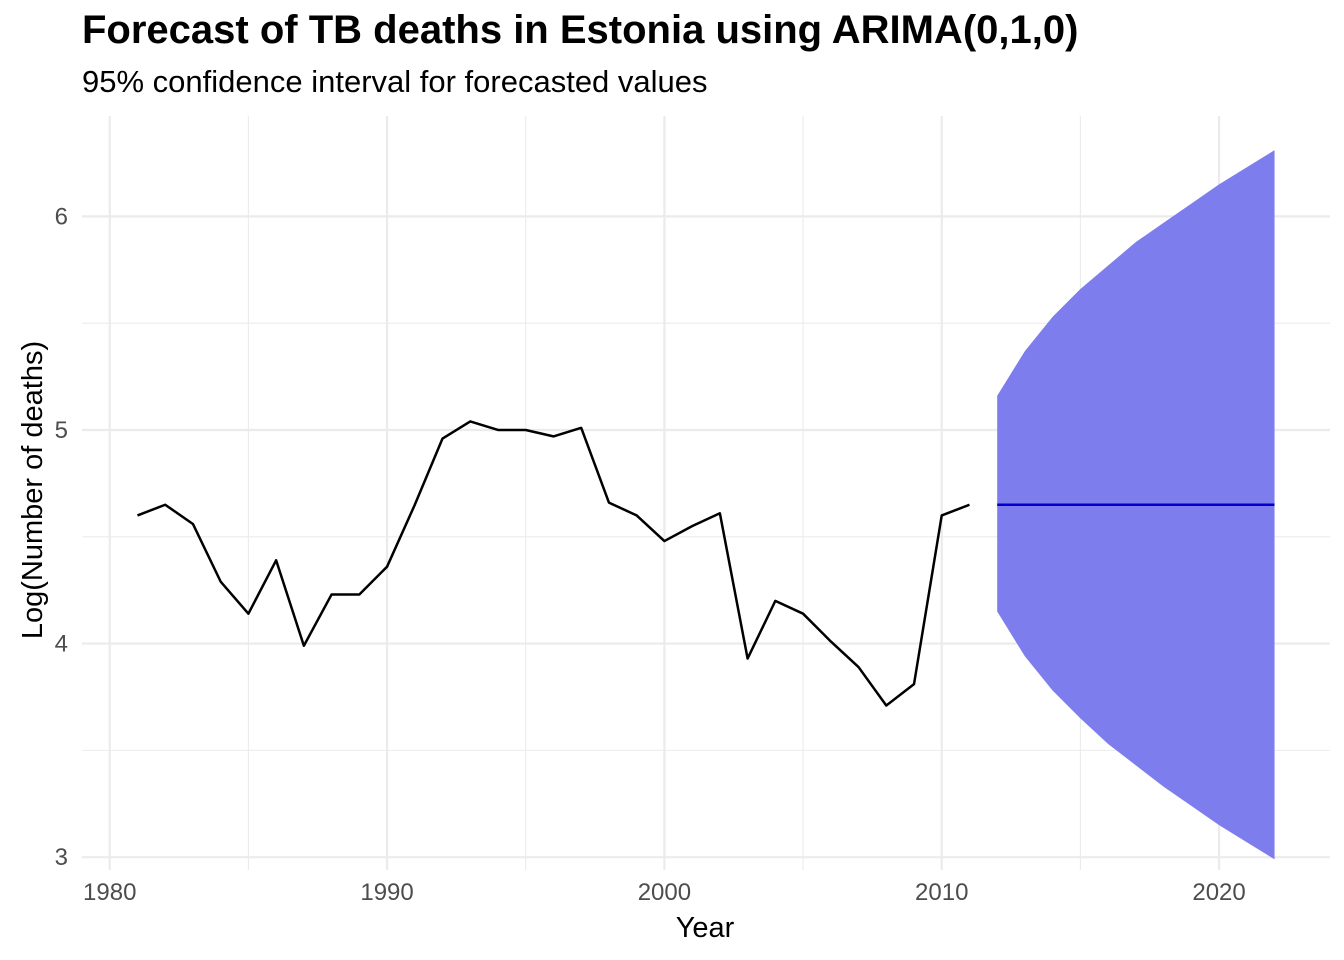  What do you see at coordinates (705, 928) in the screenshot?
I see `x-axis-title: Year` at bounding box center [705, 928].